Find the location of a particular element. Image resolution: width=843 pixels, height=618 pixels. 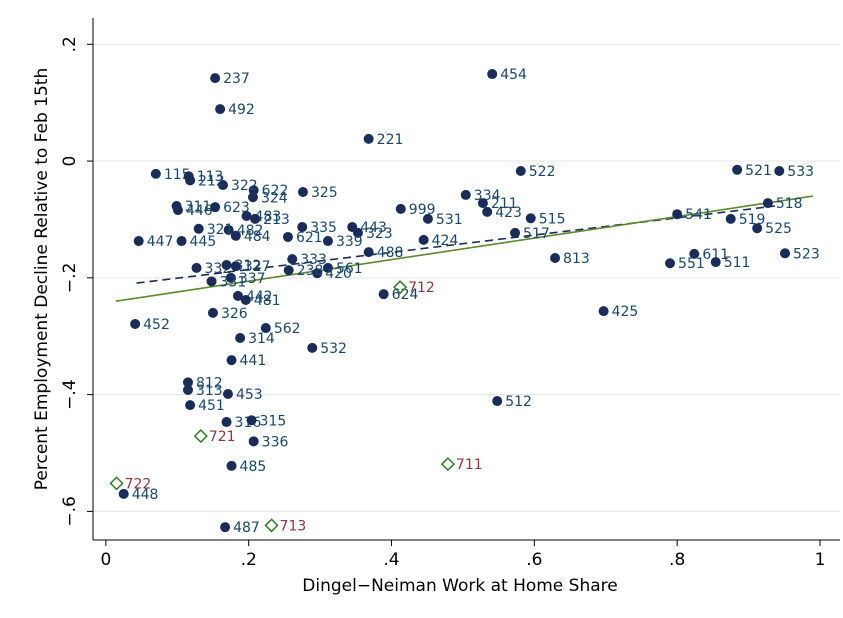

point-label: 519 is located at coordinates (752, 220).